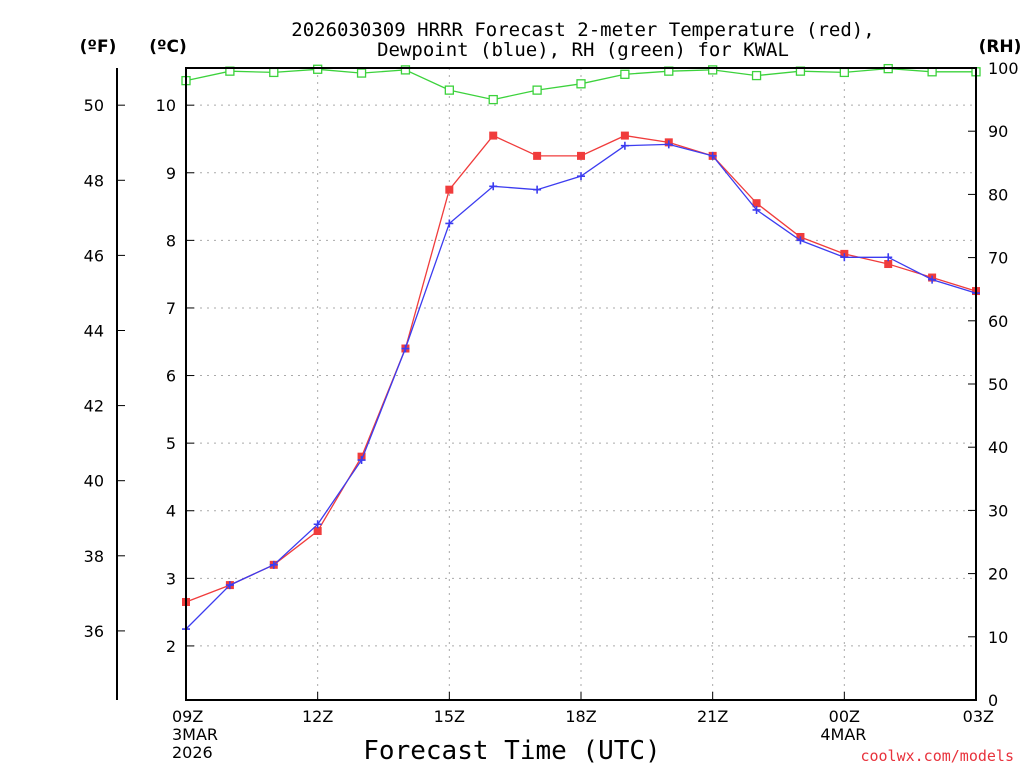 Image resolution: width=1024 pixels, height=768 pixels. What do you see at coordinates (187, 716) in the screenshot?
I see `x-tick-label: 09Z` at bounding box center [187, 716].